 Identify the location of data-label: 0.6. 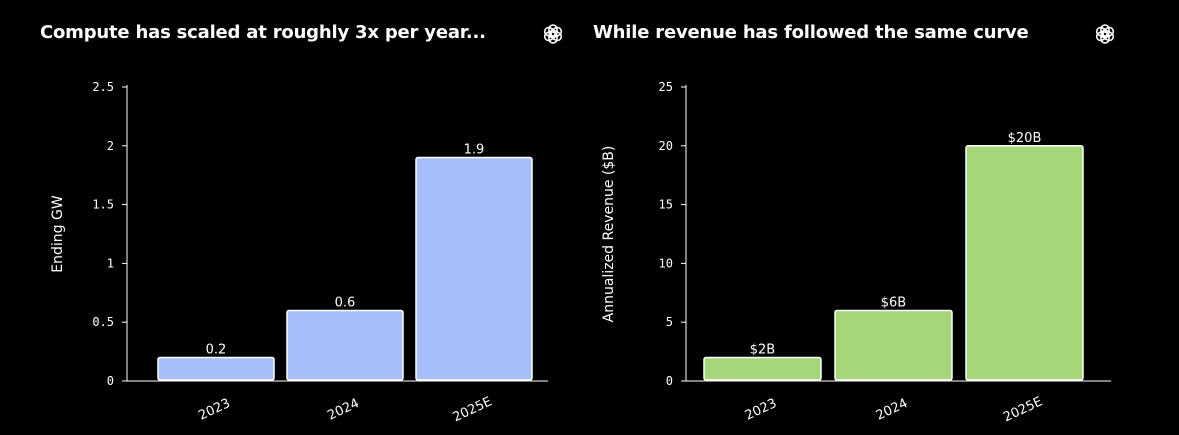
(345, 302).